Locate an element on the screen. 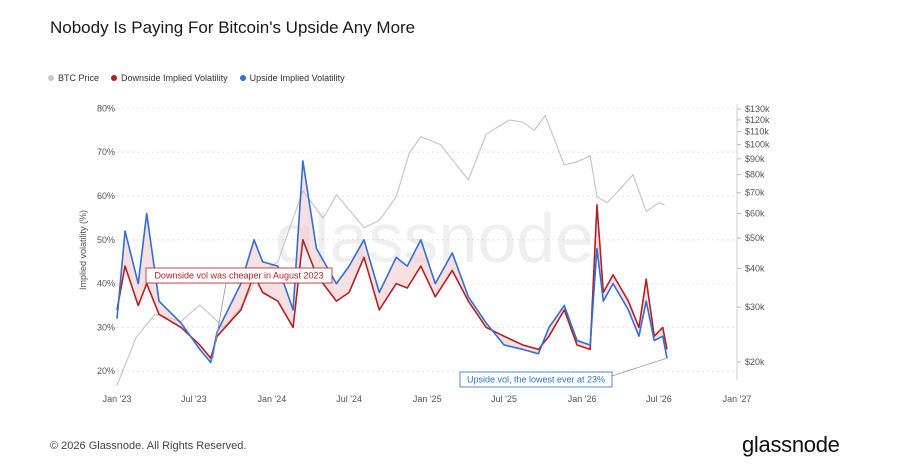 The image size is (900, 471). x-tick-label: Jan '25 is located at coordinates (427, 399).